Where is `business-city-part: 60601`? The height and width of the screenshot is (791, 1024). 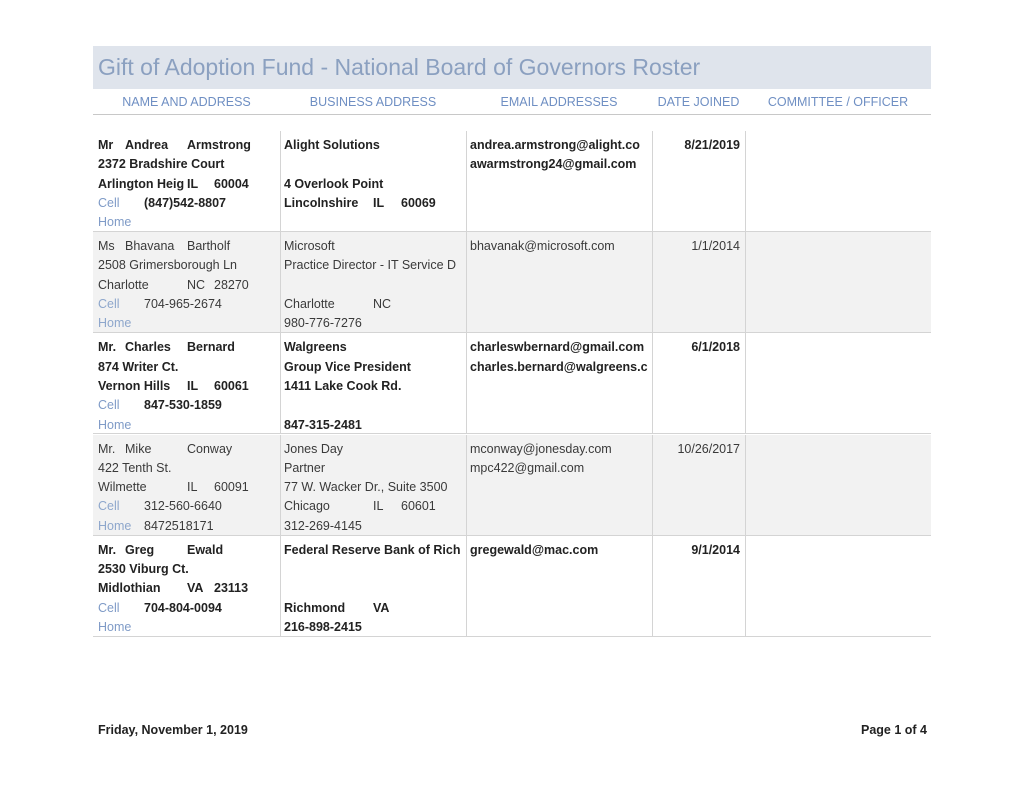
business-city-part: 60601 is located at coordinates (418, 506).